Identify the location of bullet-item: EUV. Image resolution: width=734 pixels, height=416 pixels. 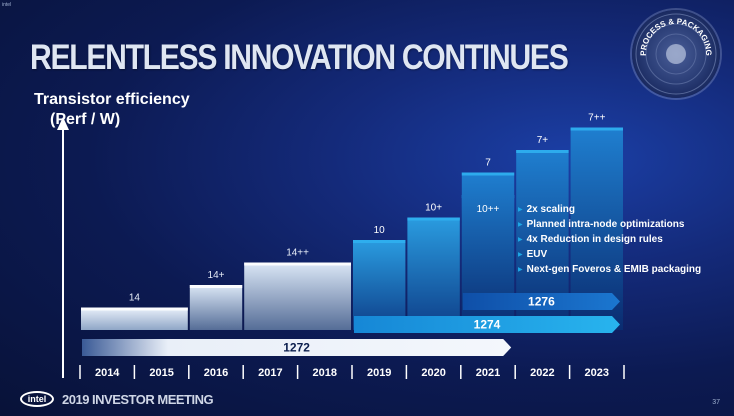
(609, 255).